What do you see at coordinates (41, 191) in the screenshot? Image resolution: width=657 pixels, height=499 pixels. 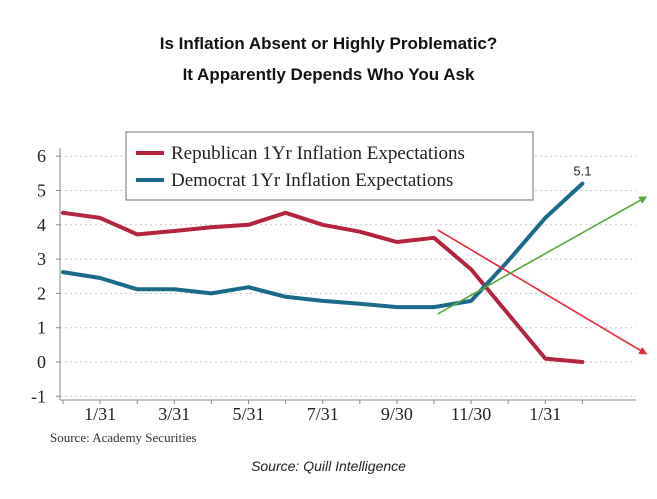 I see `y-tick-label: 5` at bounding box center [41, 191].